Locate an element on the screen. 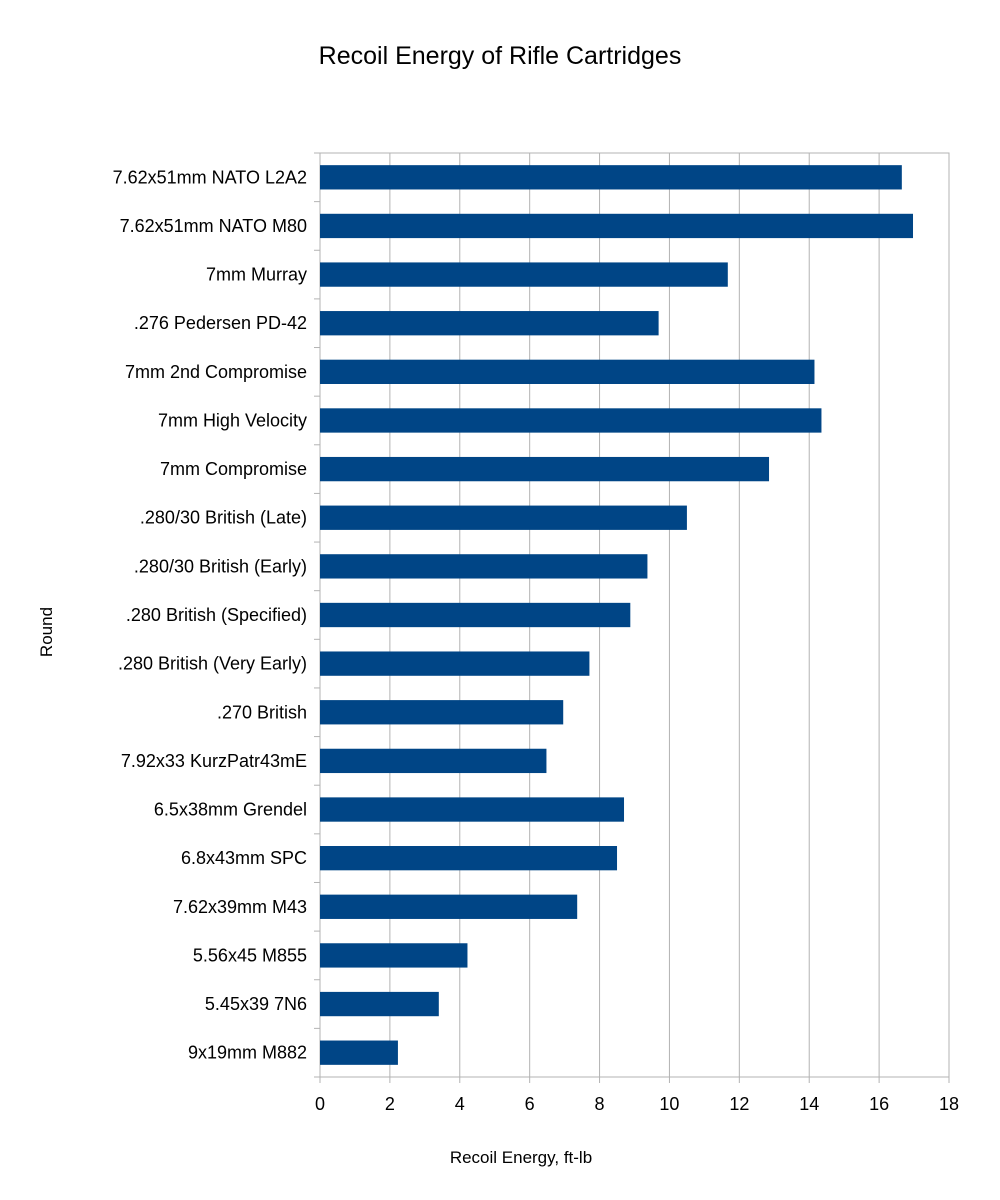 This screenshot has width=1000, height=1200. x-tick-label: 4 is located at coordinates (460, 1104).